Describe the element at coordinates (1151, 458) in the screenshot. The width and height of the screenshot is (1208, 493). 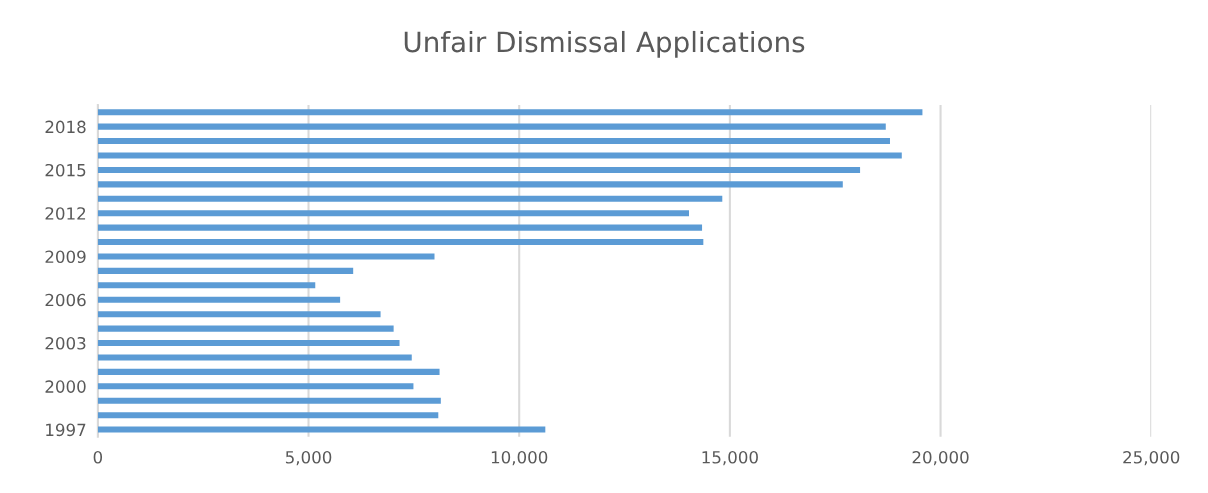
I see `x-tick-label: 25,000` at that location.